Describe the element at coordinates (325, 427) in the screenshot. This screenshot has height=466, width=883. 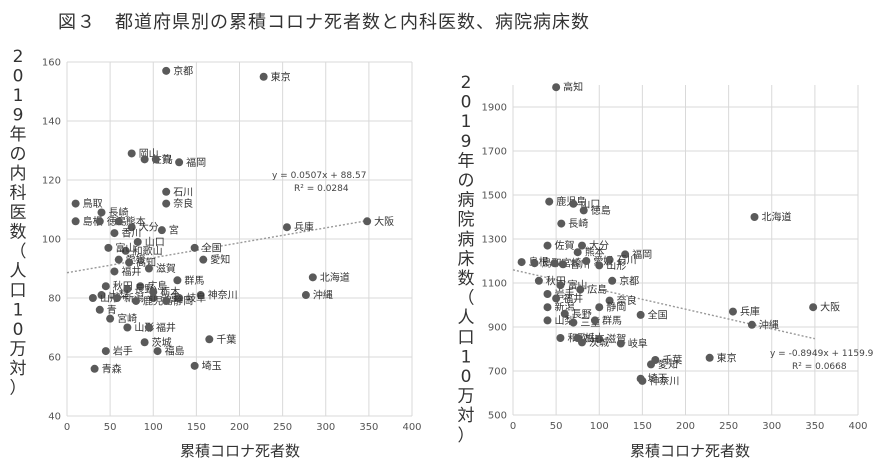
I see `x-tick-label: 300` at that location.